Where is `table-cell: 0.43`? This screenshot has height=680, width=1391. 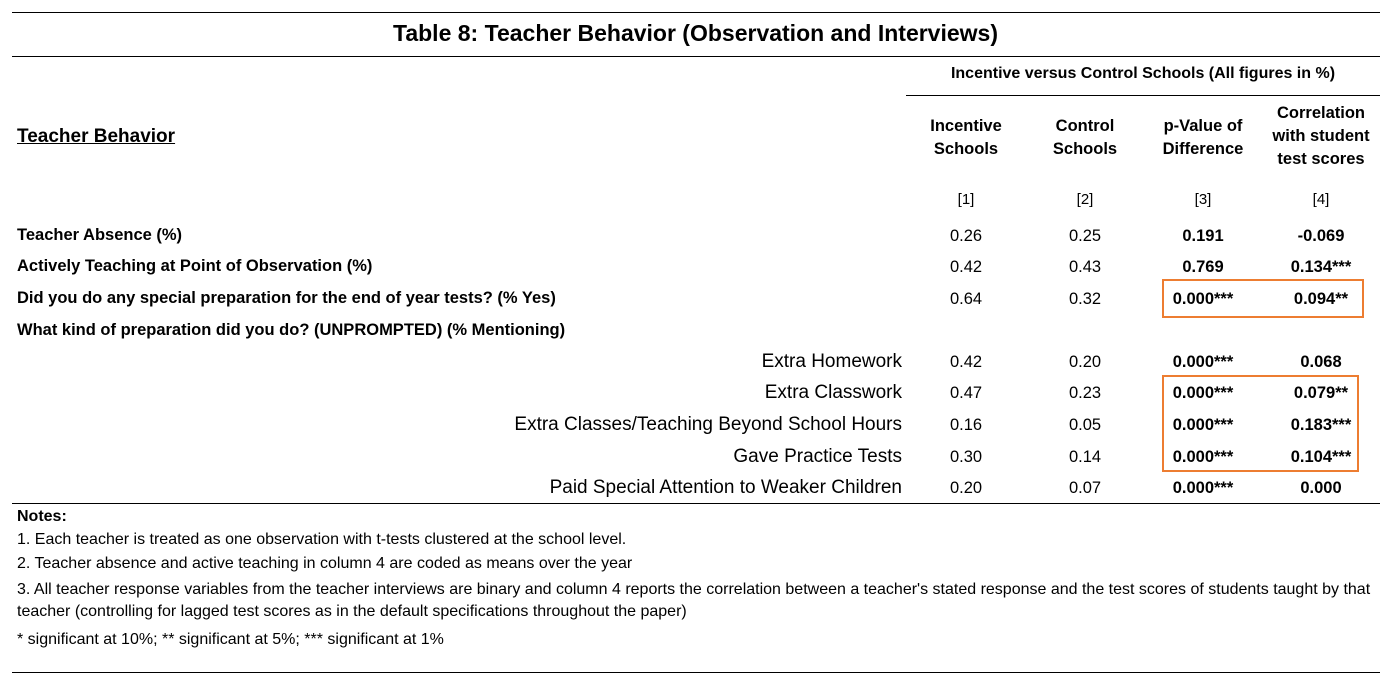
table-cell: 0.43 is located at coordinates (1085, 267).